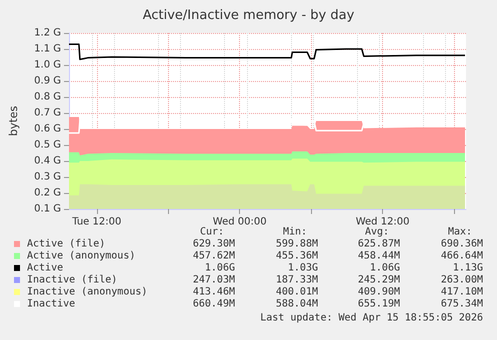 This screenshot has width=497, height=340. What do you see at coordinates (295, 232) in the screenshot?
I see `text: Min:` at bounding box center [295, 232].